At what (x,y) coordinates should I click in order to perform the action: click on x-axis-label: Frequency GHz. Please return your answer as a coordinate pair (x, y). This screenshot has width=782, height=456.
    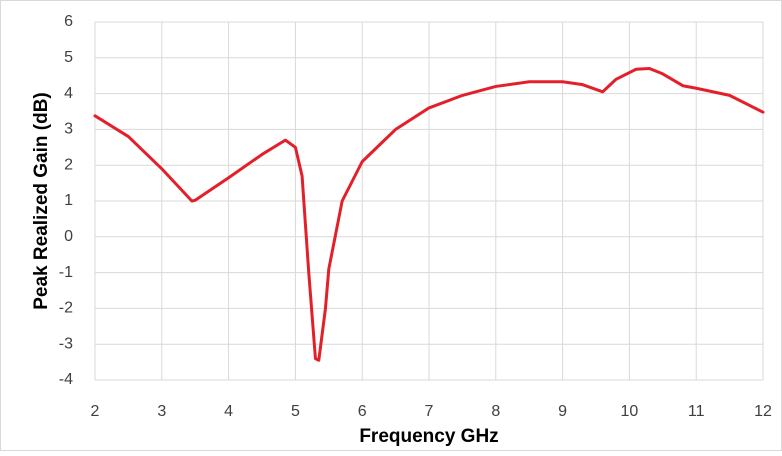
    Looking at the image, I should click on (428, 436).